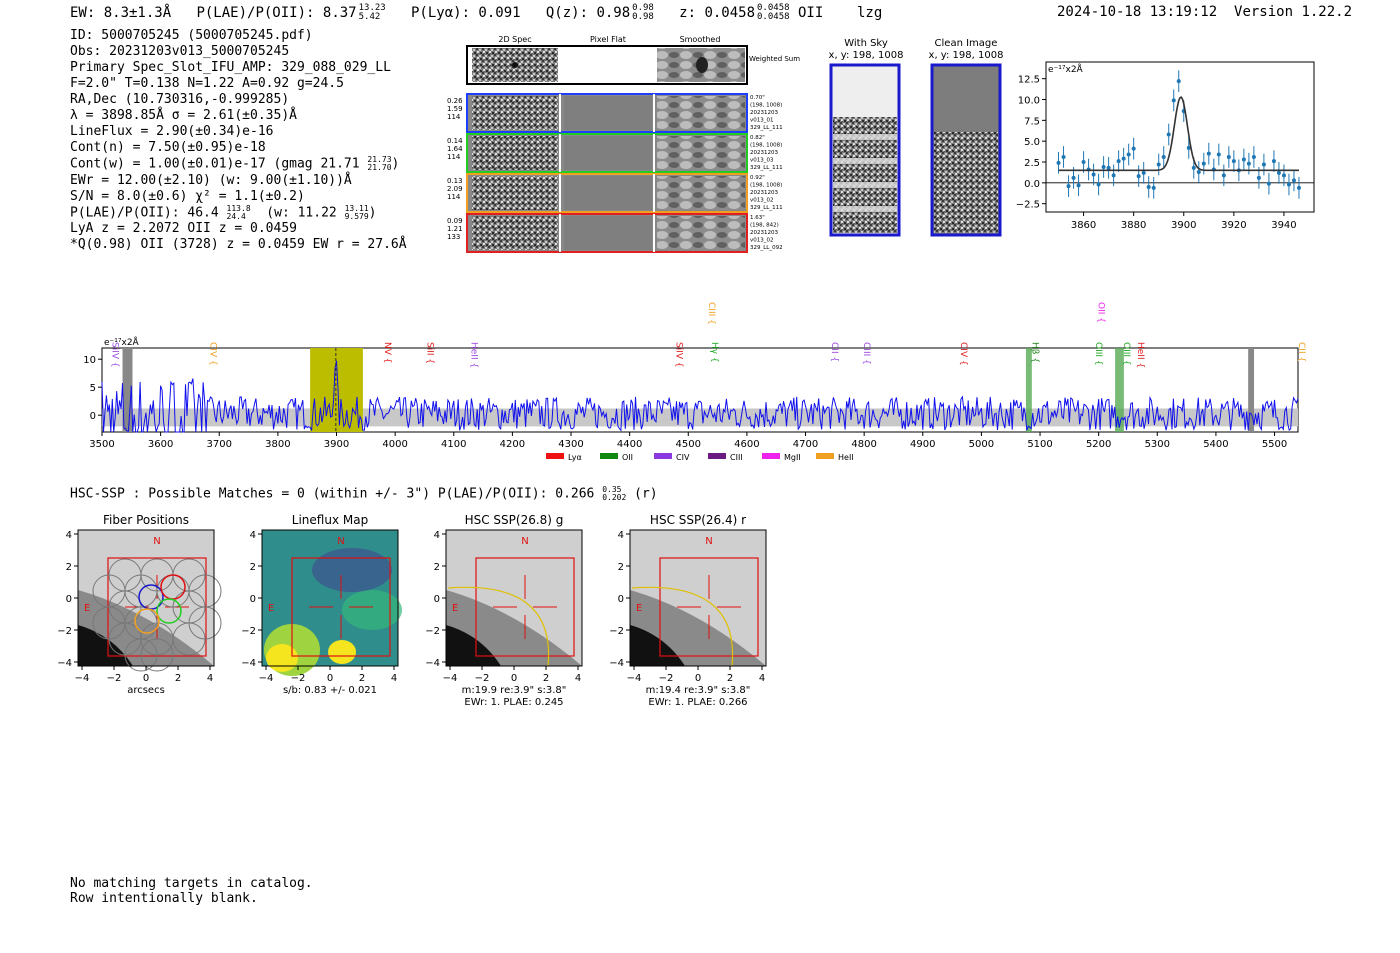  Describe the element at coordinates (340, 541) in the screenshot. I see `panel-north-label: N` at that location.